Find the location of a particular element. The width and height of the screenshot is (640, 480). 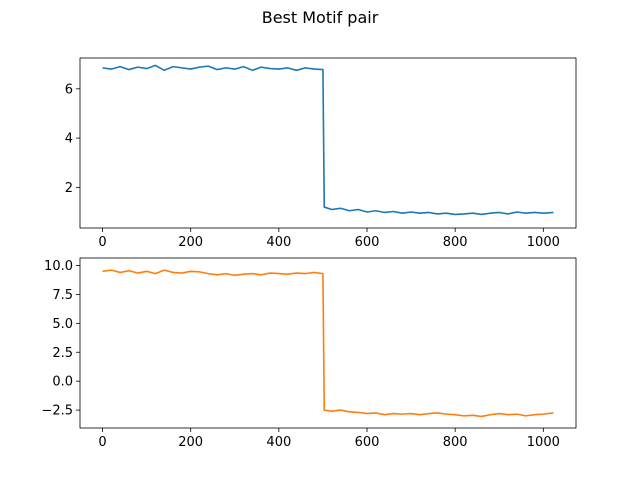

chart1-y-tick-label: 6 is located at coordinates (69, 89).